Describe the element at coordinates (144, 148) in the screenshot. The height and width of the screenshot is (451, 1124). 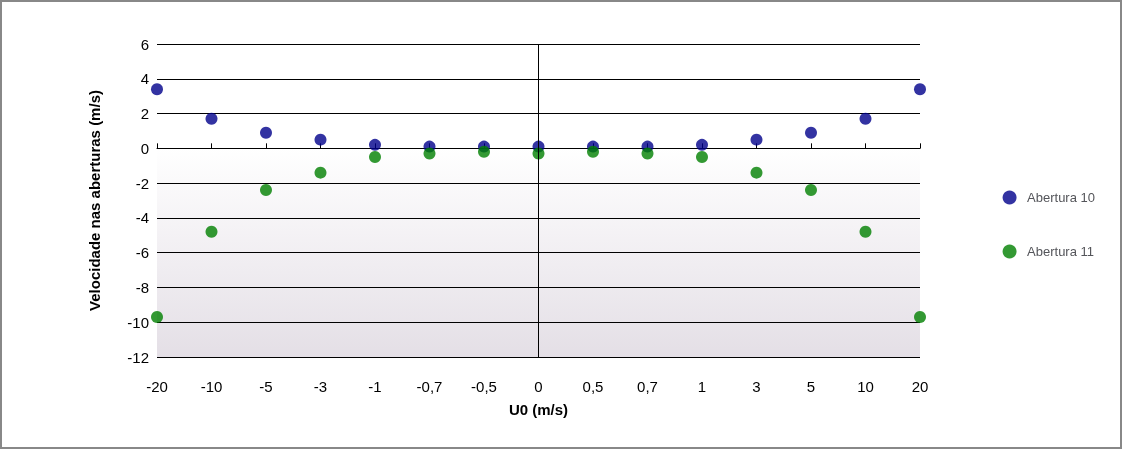
I see `y-tick-label: 0` at that location.